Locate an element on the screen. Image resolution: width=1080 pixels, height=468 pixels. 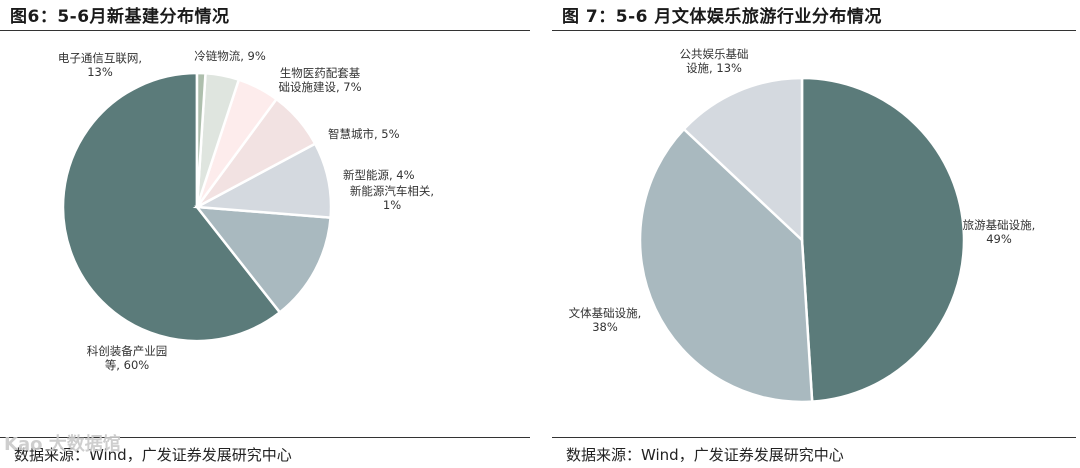
left-slice-label-7: 新能源汽车相关, 1% is located at coordinates (392, 198).